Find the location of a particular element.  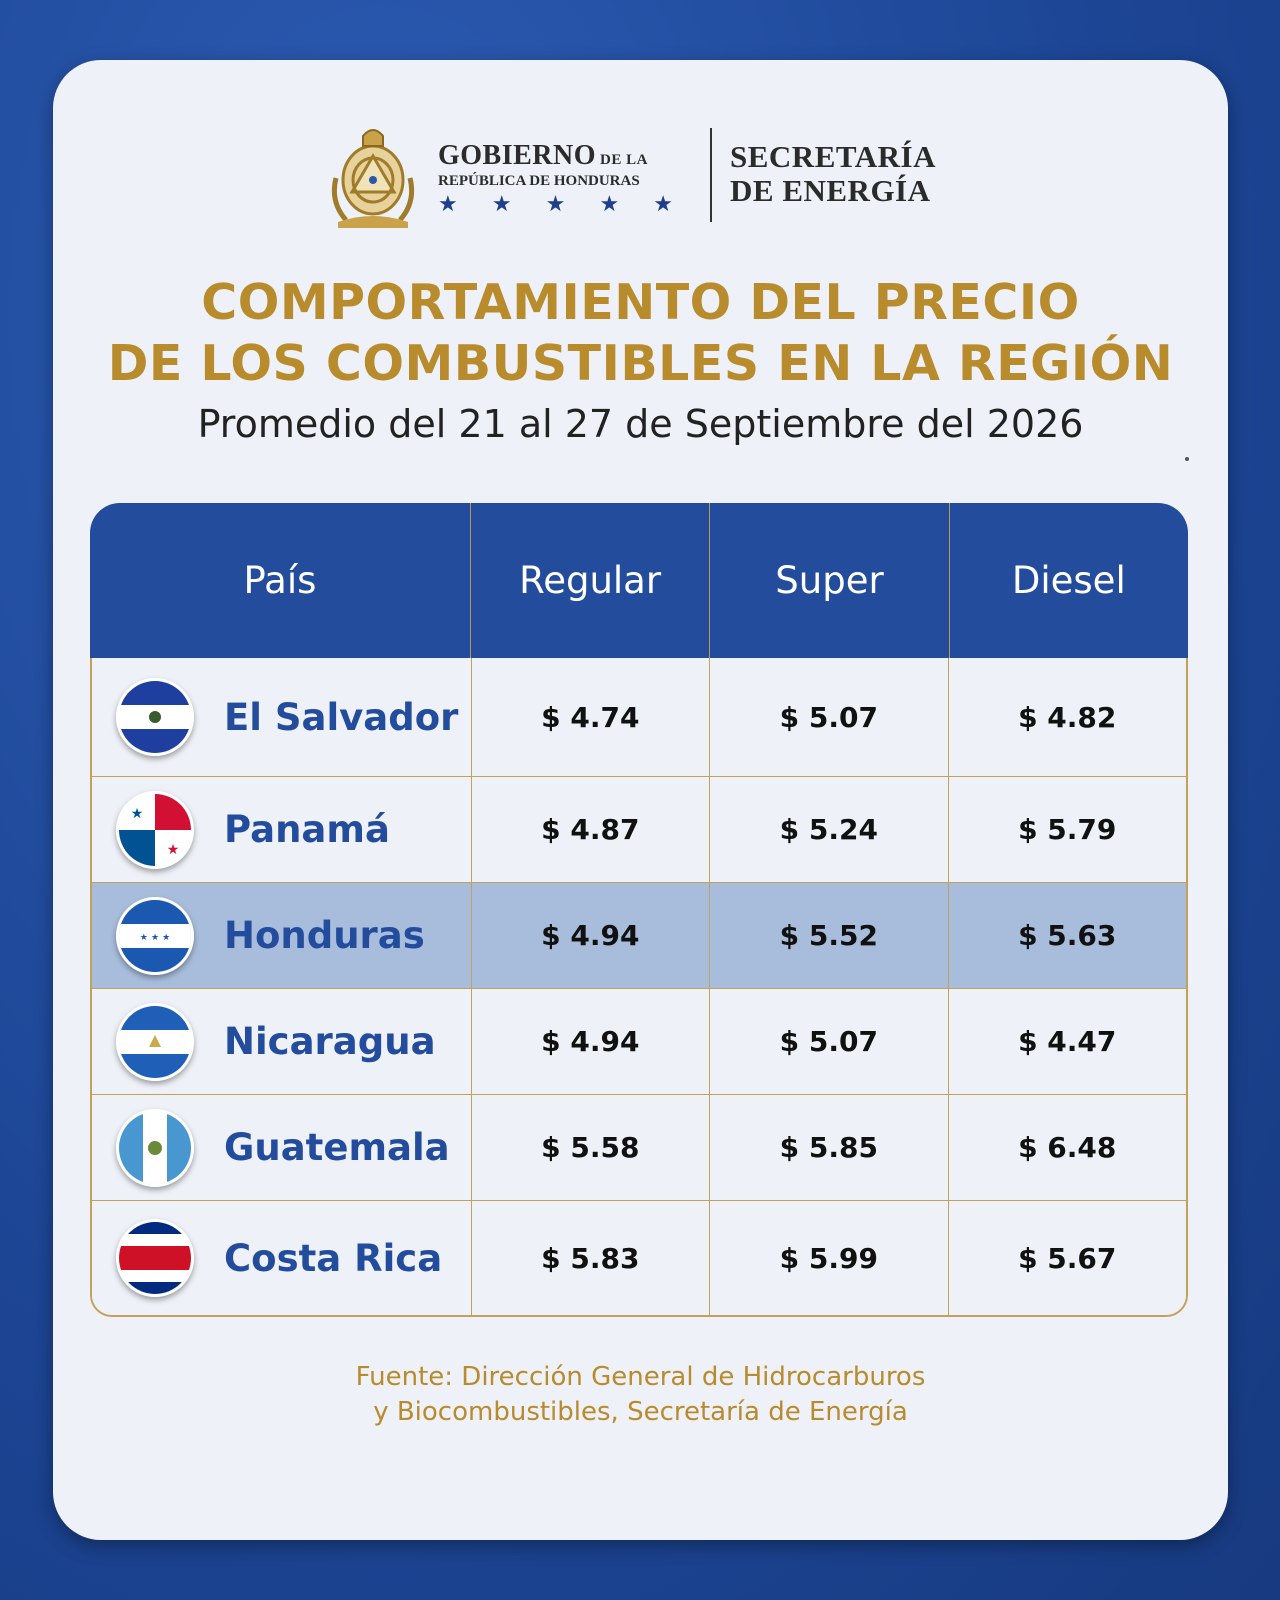

source-line2: y Biocombustibles, Secretaría de Energía is located at coordinates (640, 1412).